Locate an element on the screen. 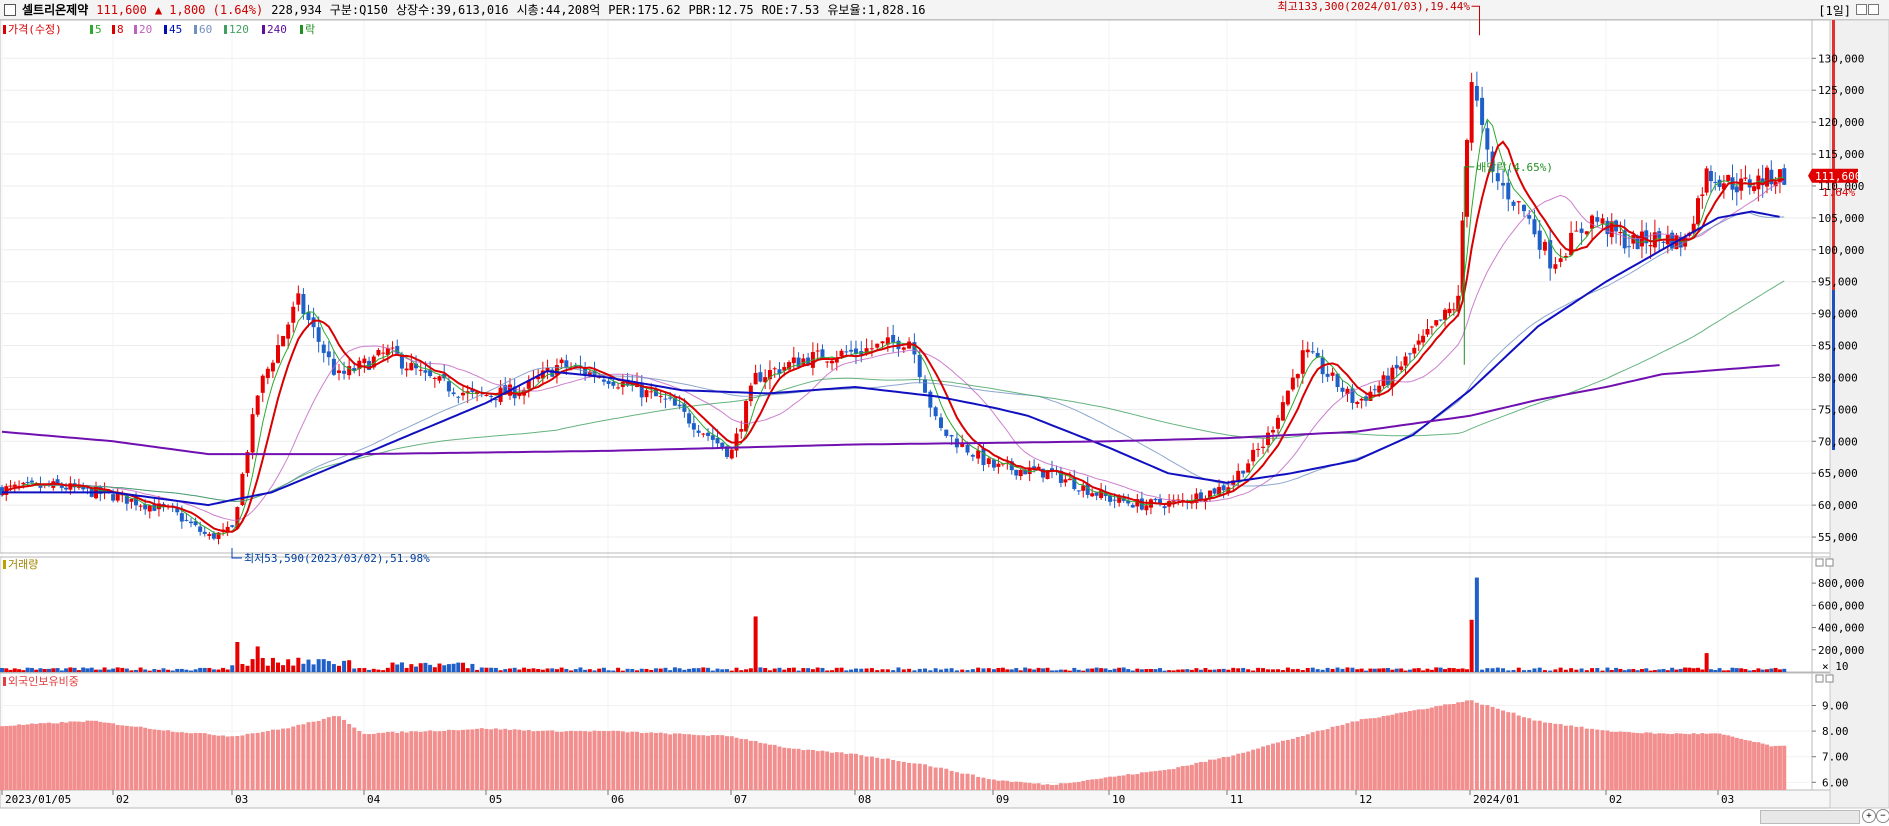  zoom-out-icon: − is located at coordinates (1882, 816).